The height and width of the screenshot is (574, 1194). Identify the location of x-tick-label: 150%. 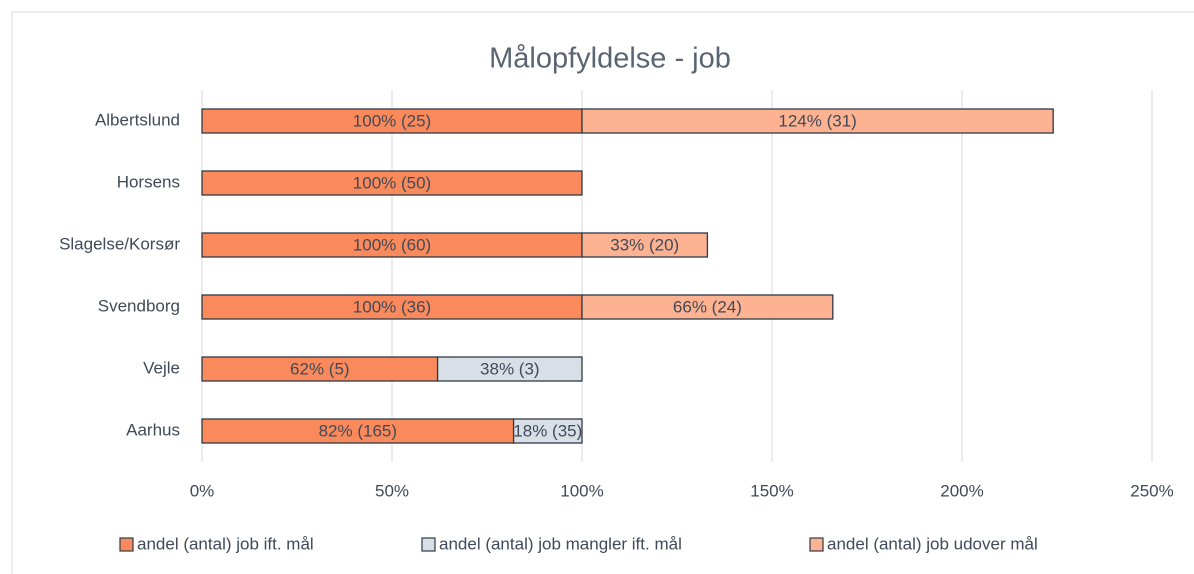
(771, 490).